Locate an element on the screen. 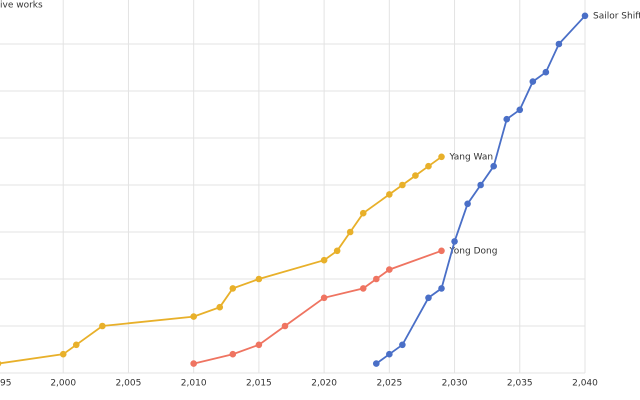 Image resolution: width=640 pixels, height=400 pixels. x-tick-label: 2,035 is located at coordinates (520, 384).